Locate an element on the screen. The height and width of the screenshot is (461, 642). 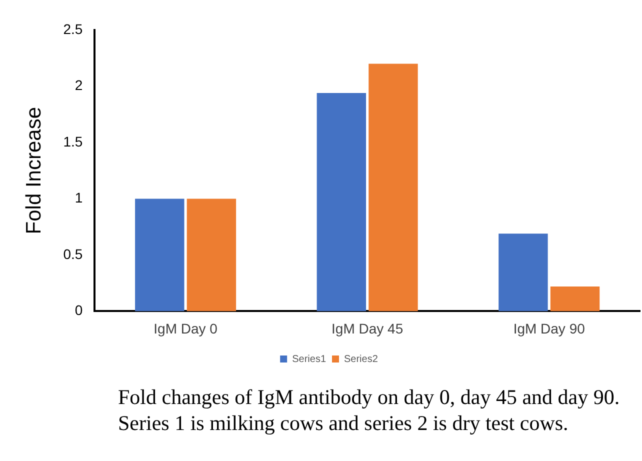
x-tick-label: IgM Day 0 is located at coordinates (186, 328).